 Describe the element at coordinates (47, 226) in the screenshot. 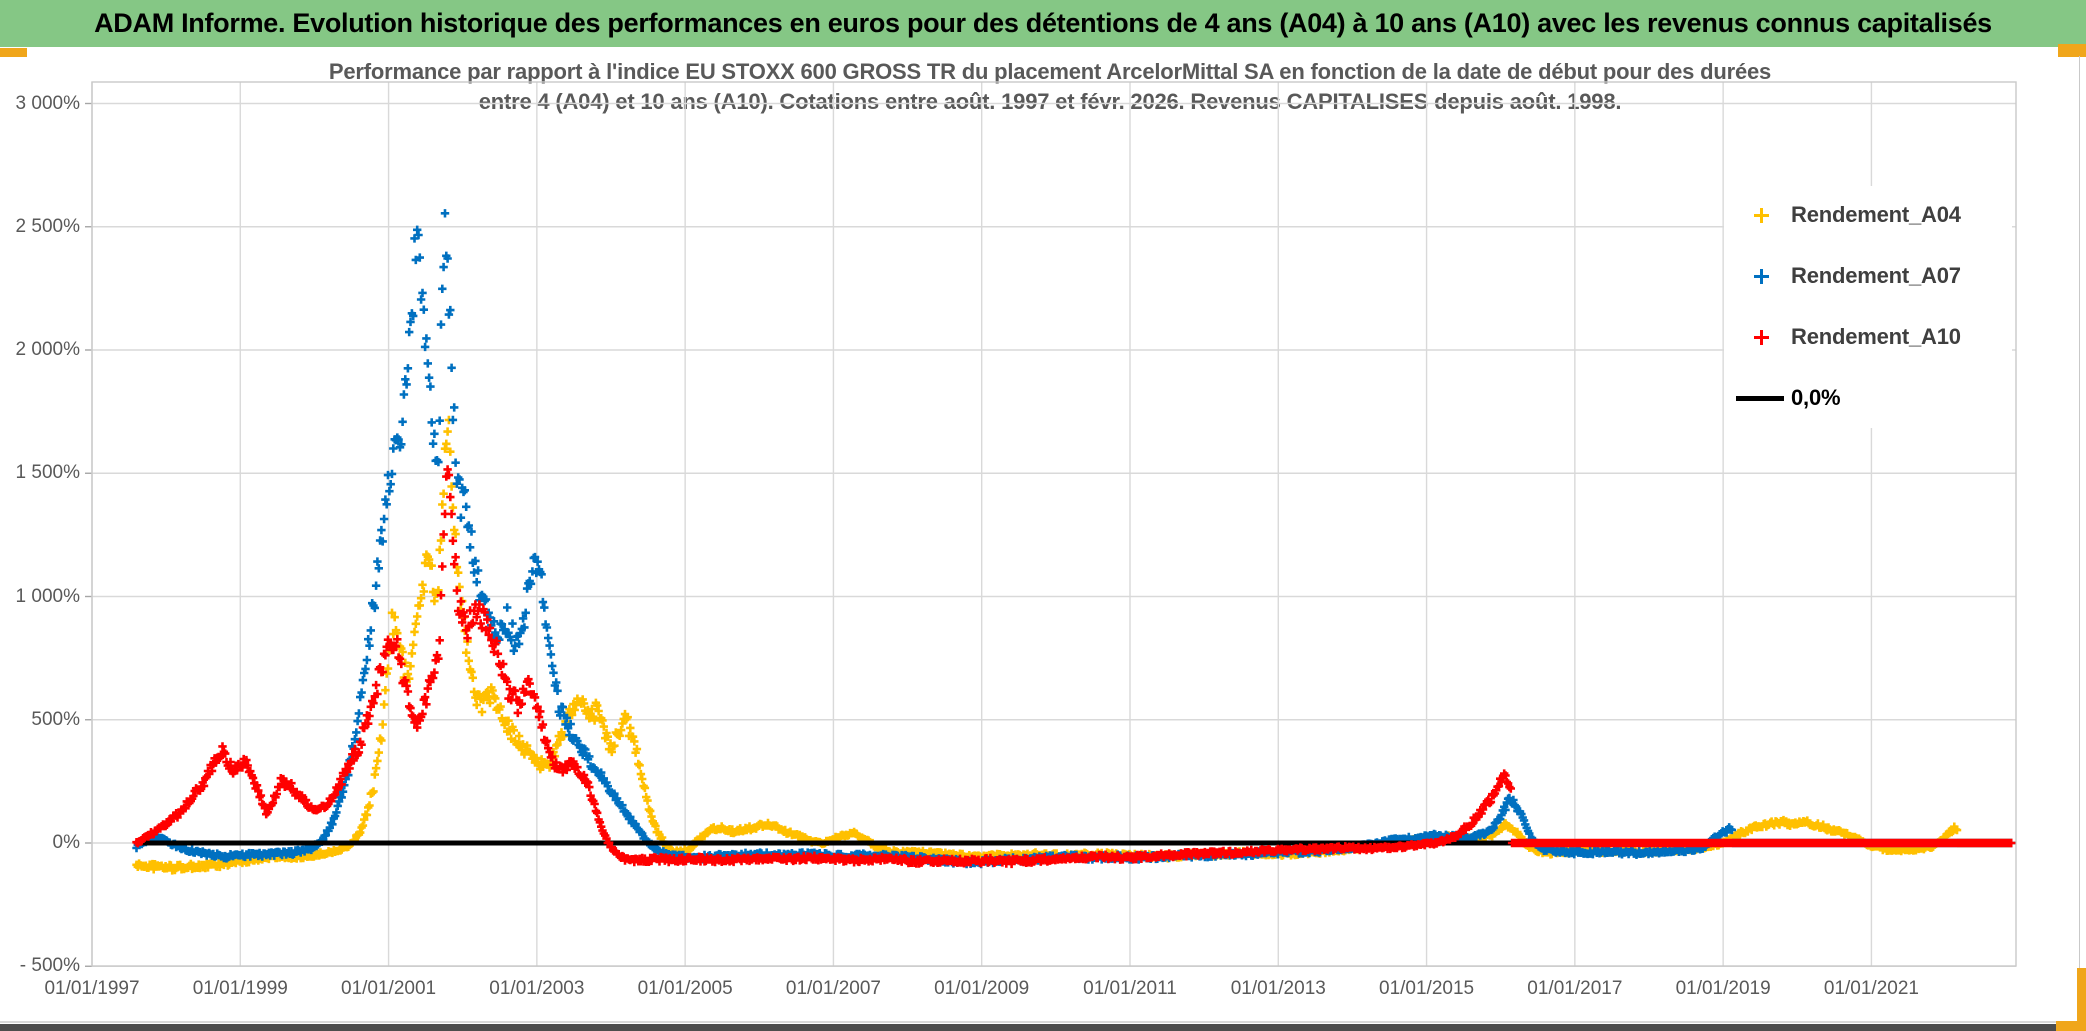

I see `y-axis-label: 2 500%` at that location.